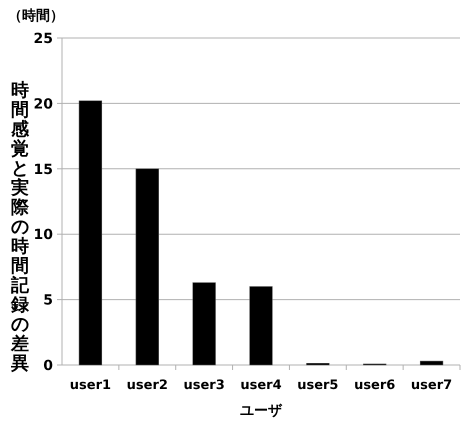  What do you see at coordinates (48, 300) in the screenshot?
I see `y-tick-label: 5` at bounding box center [48, 300].